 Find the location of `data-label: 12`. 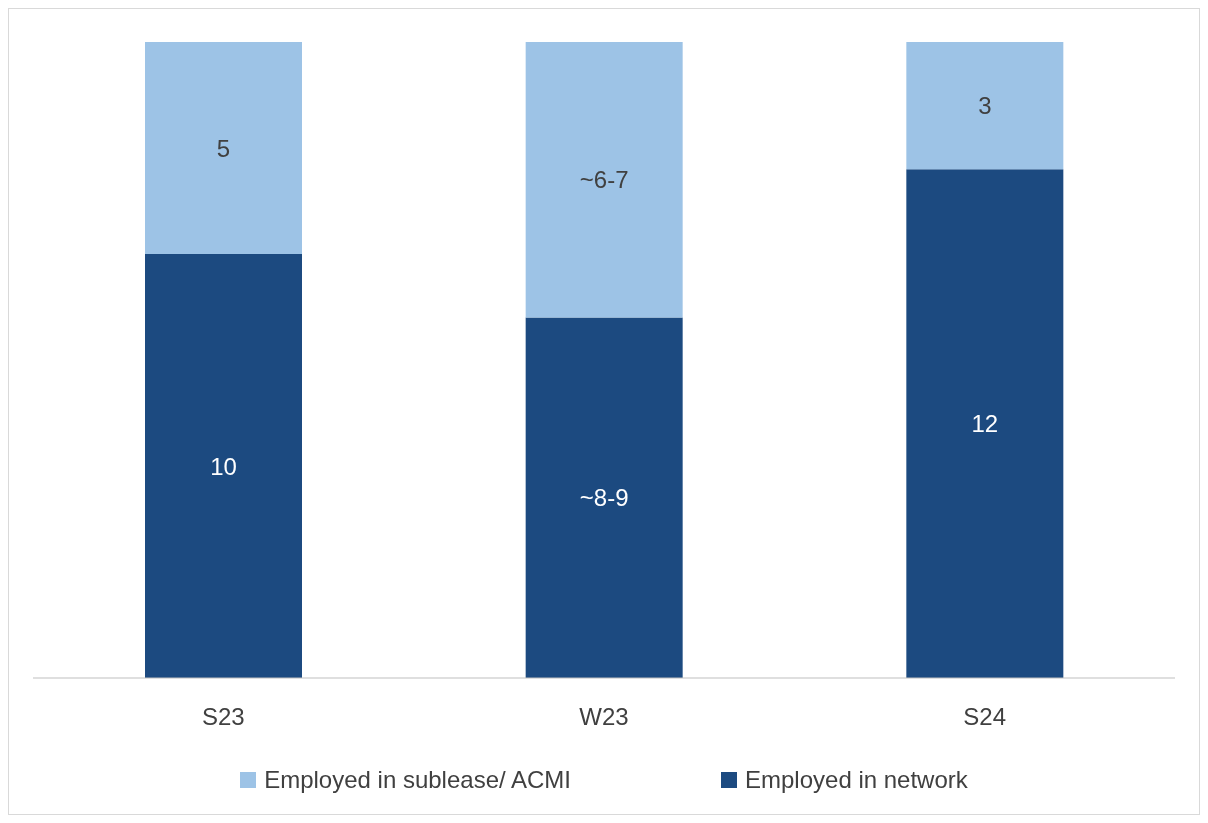

data-label: 12 is located at coordinates (985, 424).